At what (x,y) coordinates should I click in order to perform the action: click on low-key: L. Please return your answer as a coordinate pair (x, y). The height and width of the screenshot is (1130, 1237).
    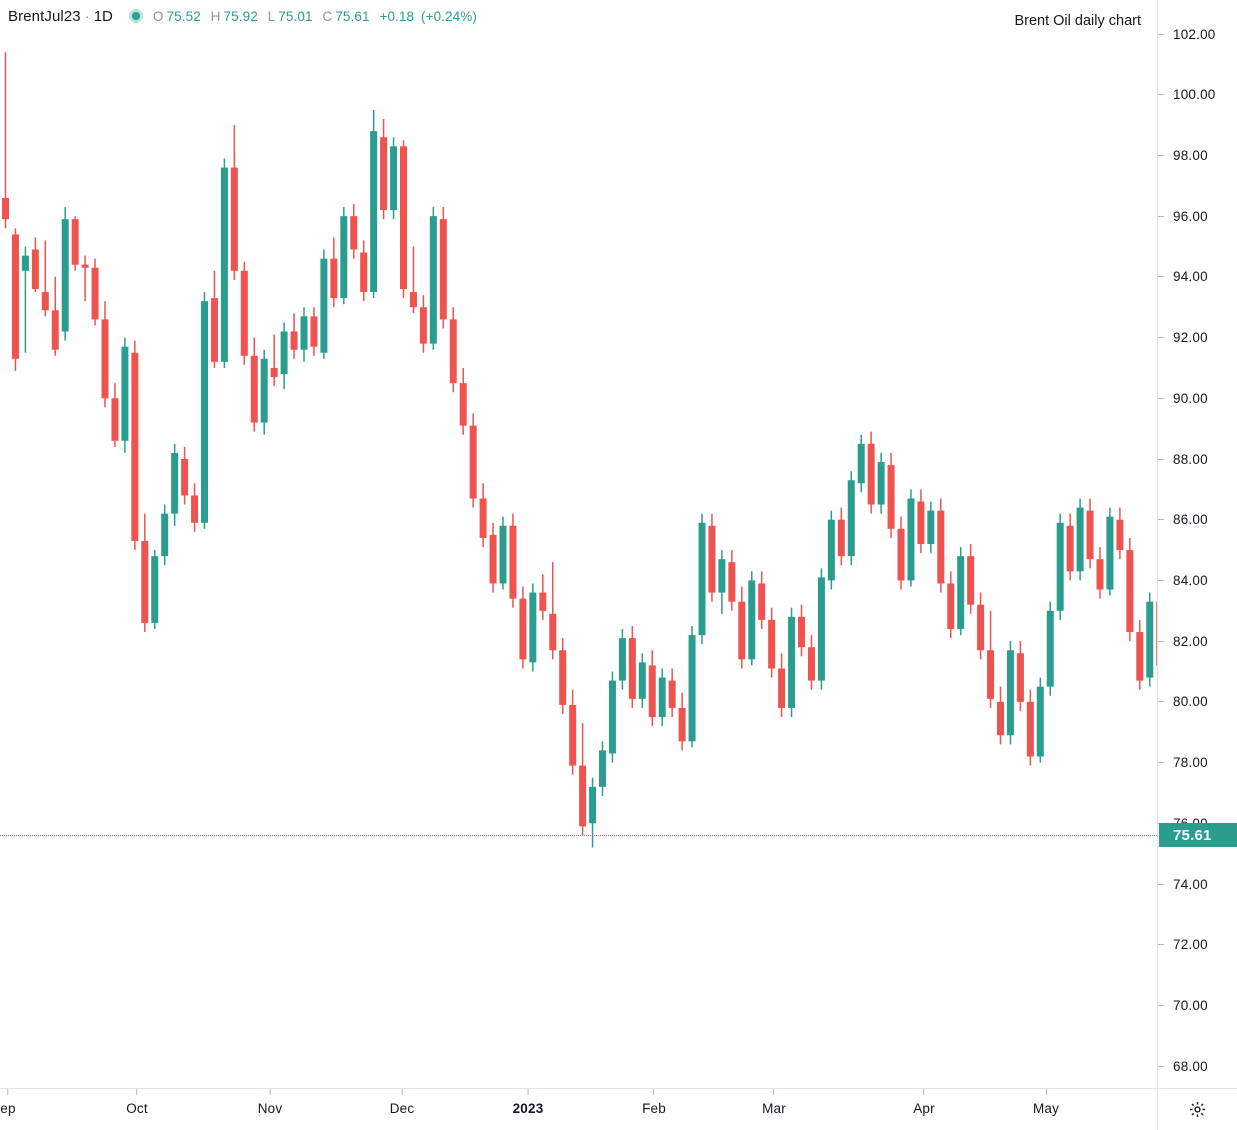
    Looking at the image, I should click on (271, 16).